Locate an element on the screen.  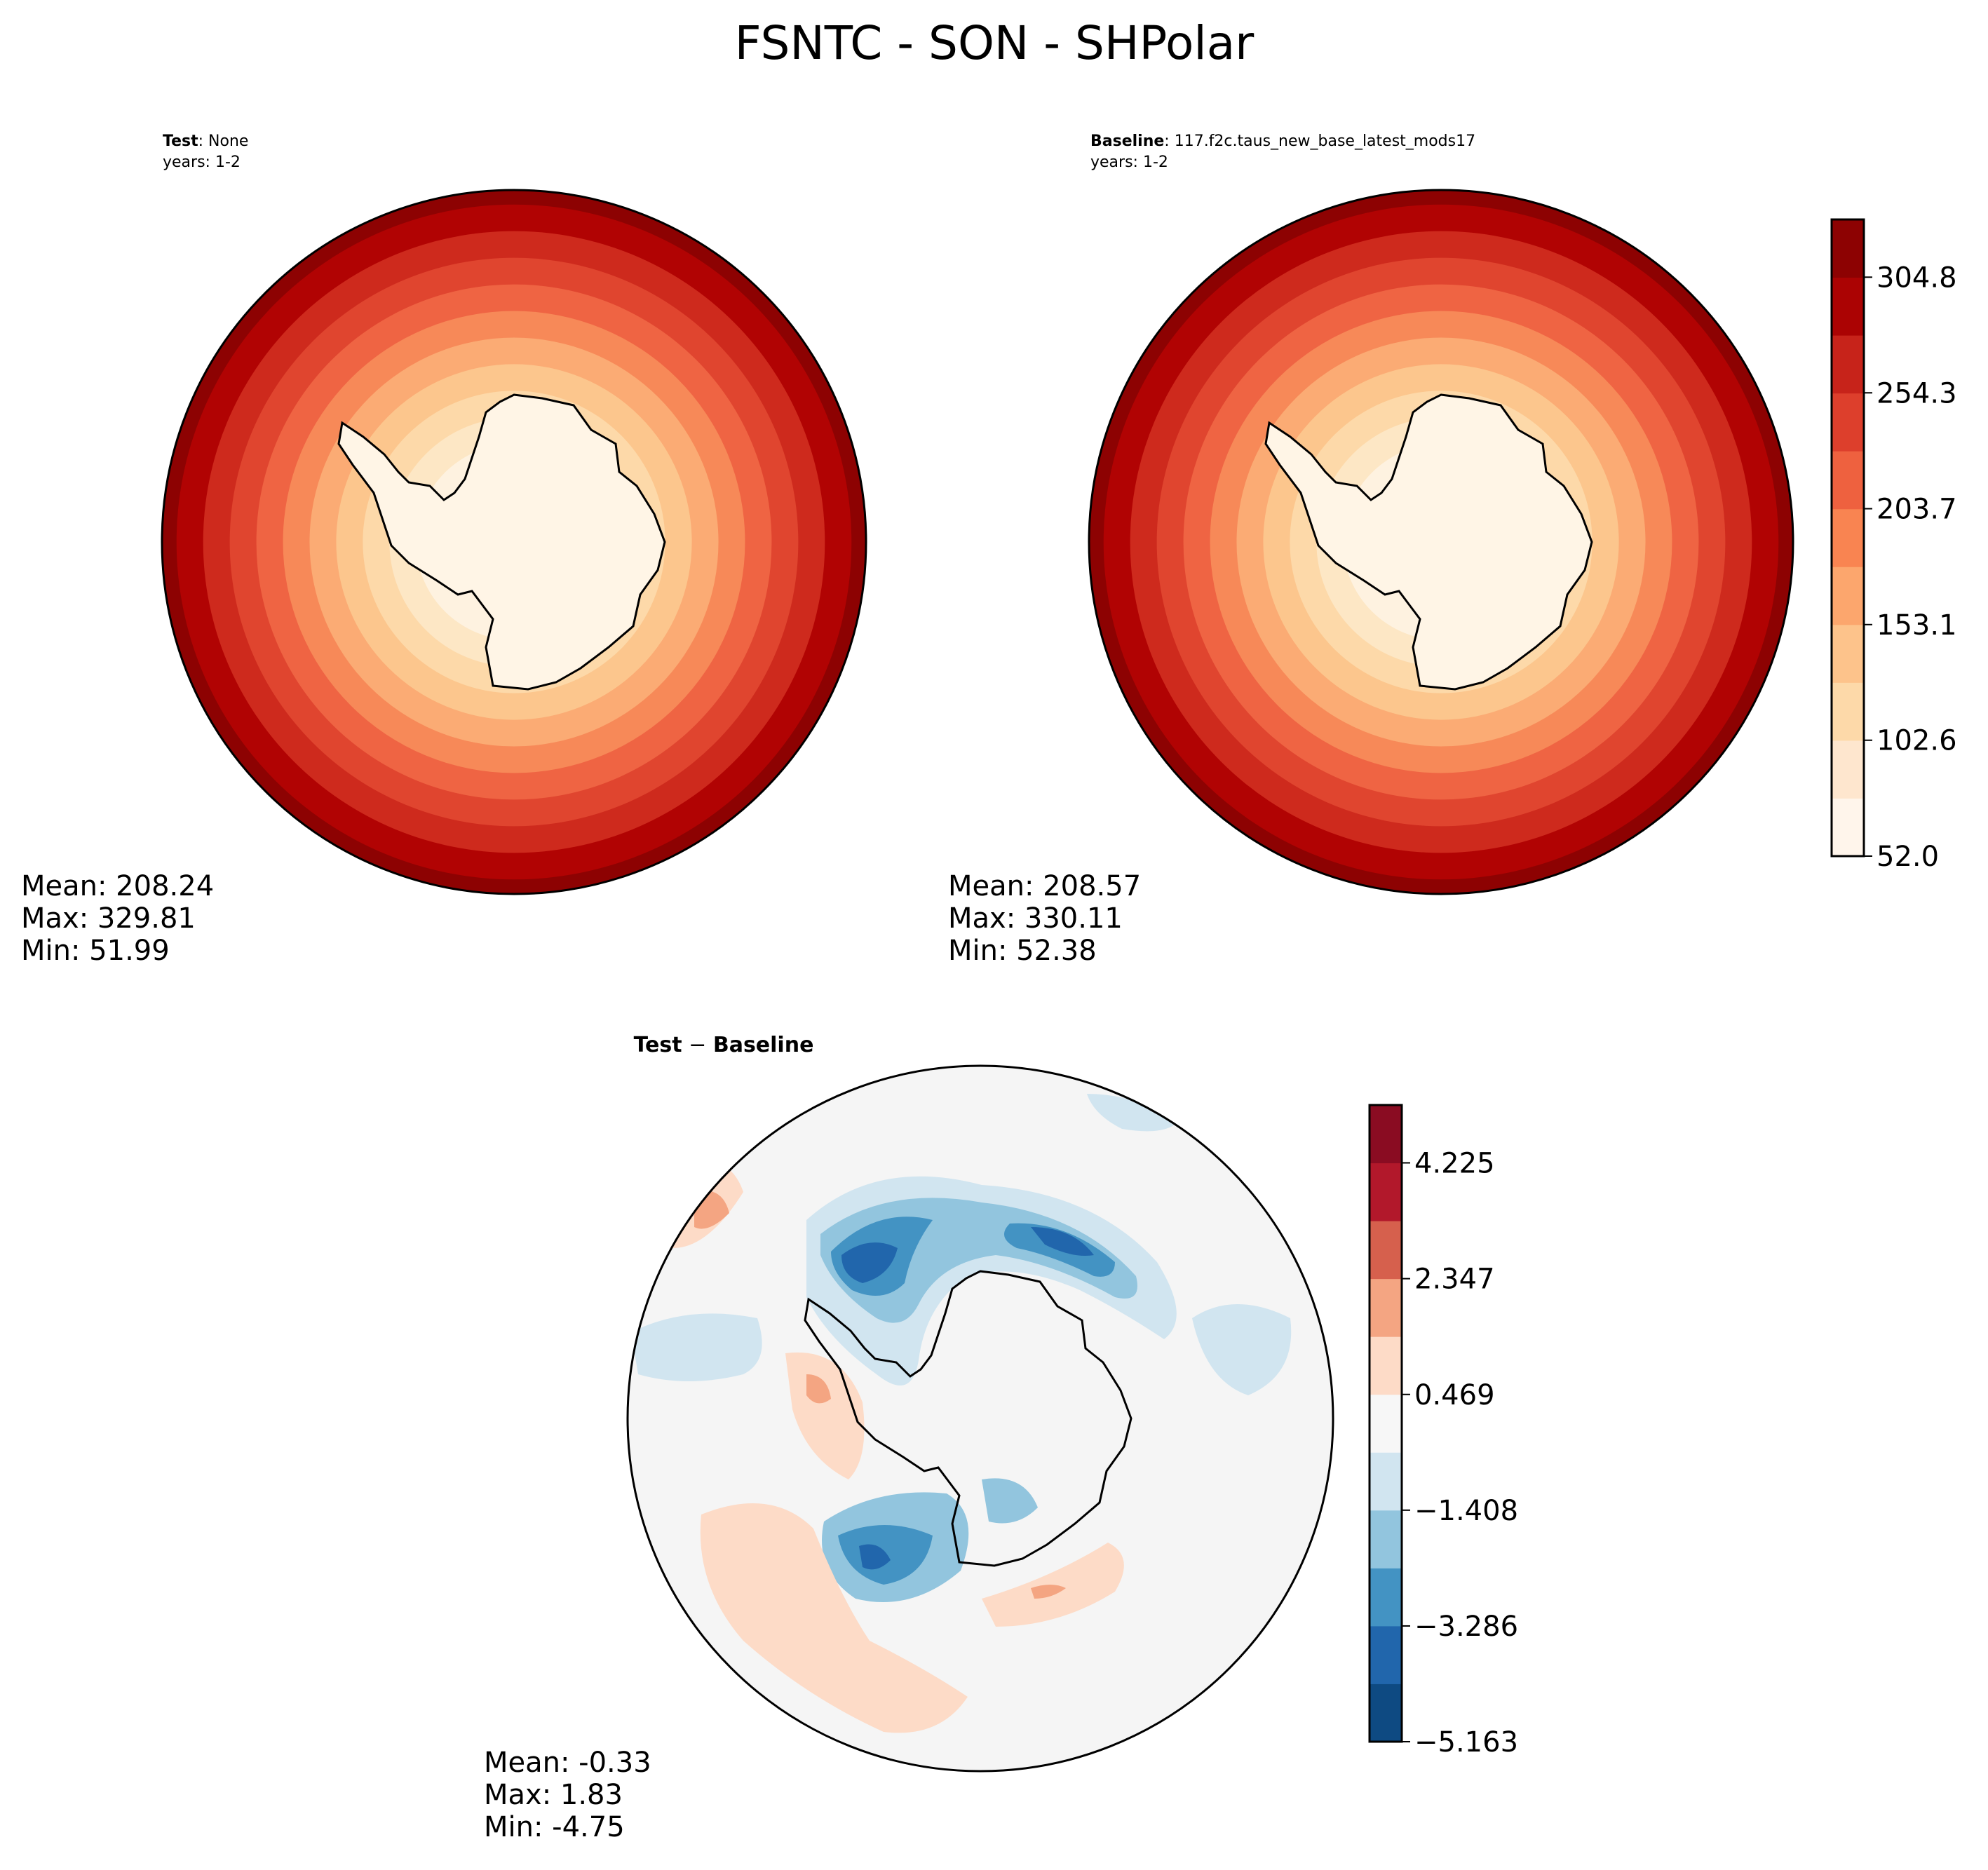
diff-min: Min: -4.75 is located at coordinates (554, 1827).